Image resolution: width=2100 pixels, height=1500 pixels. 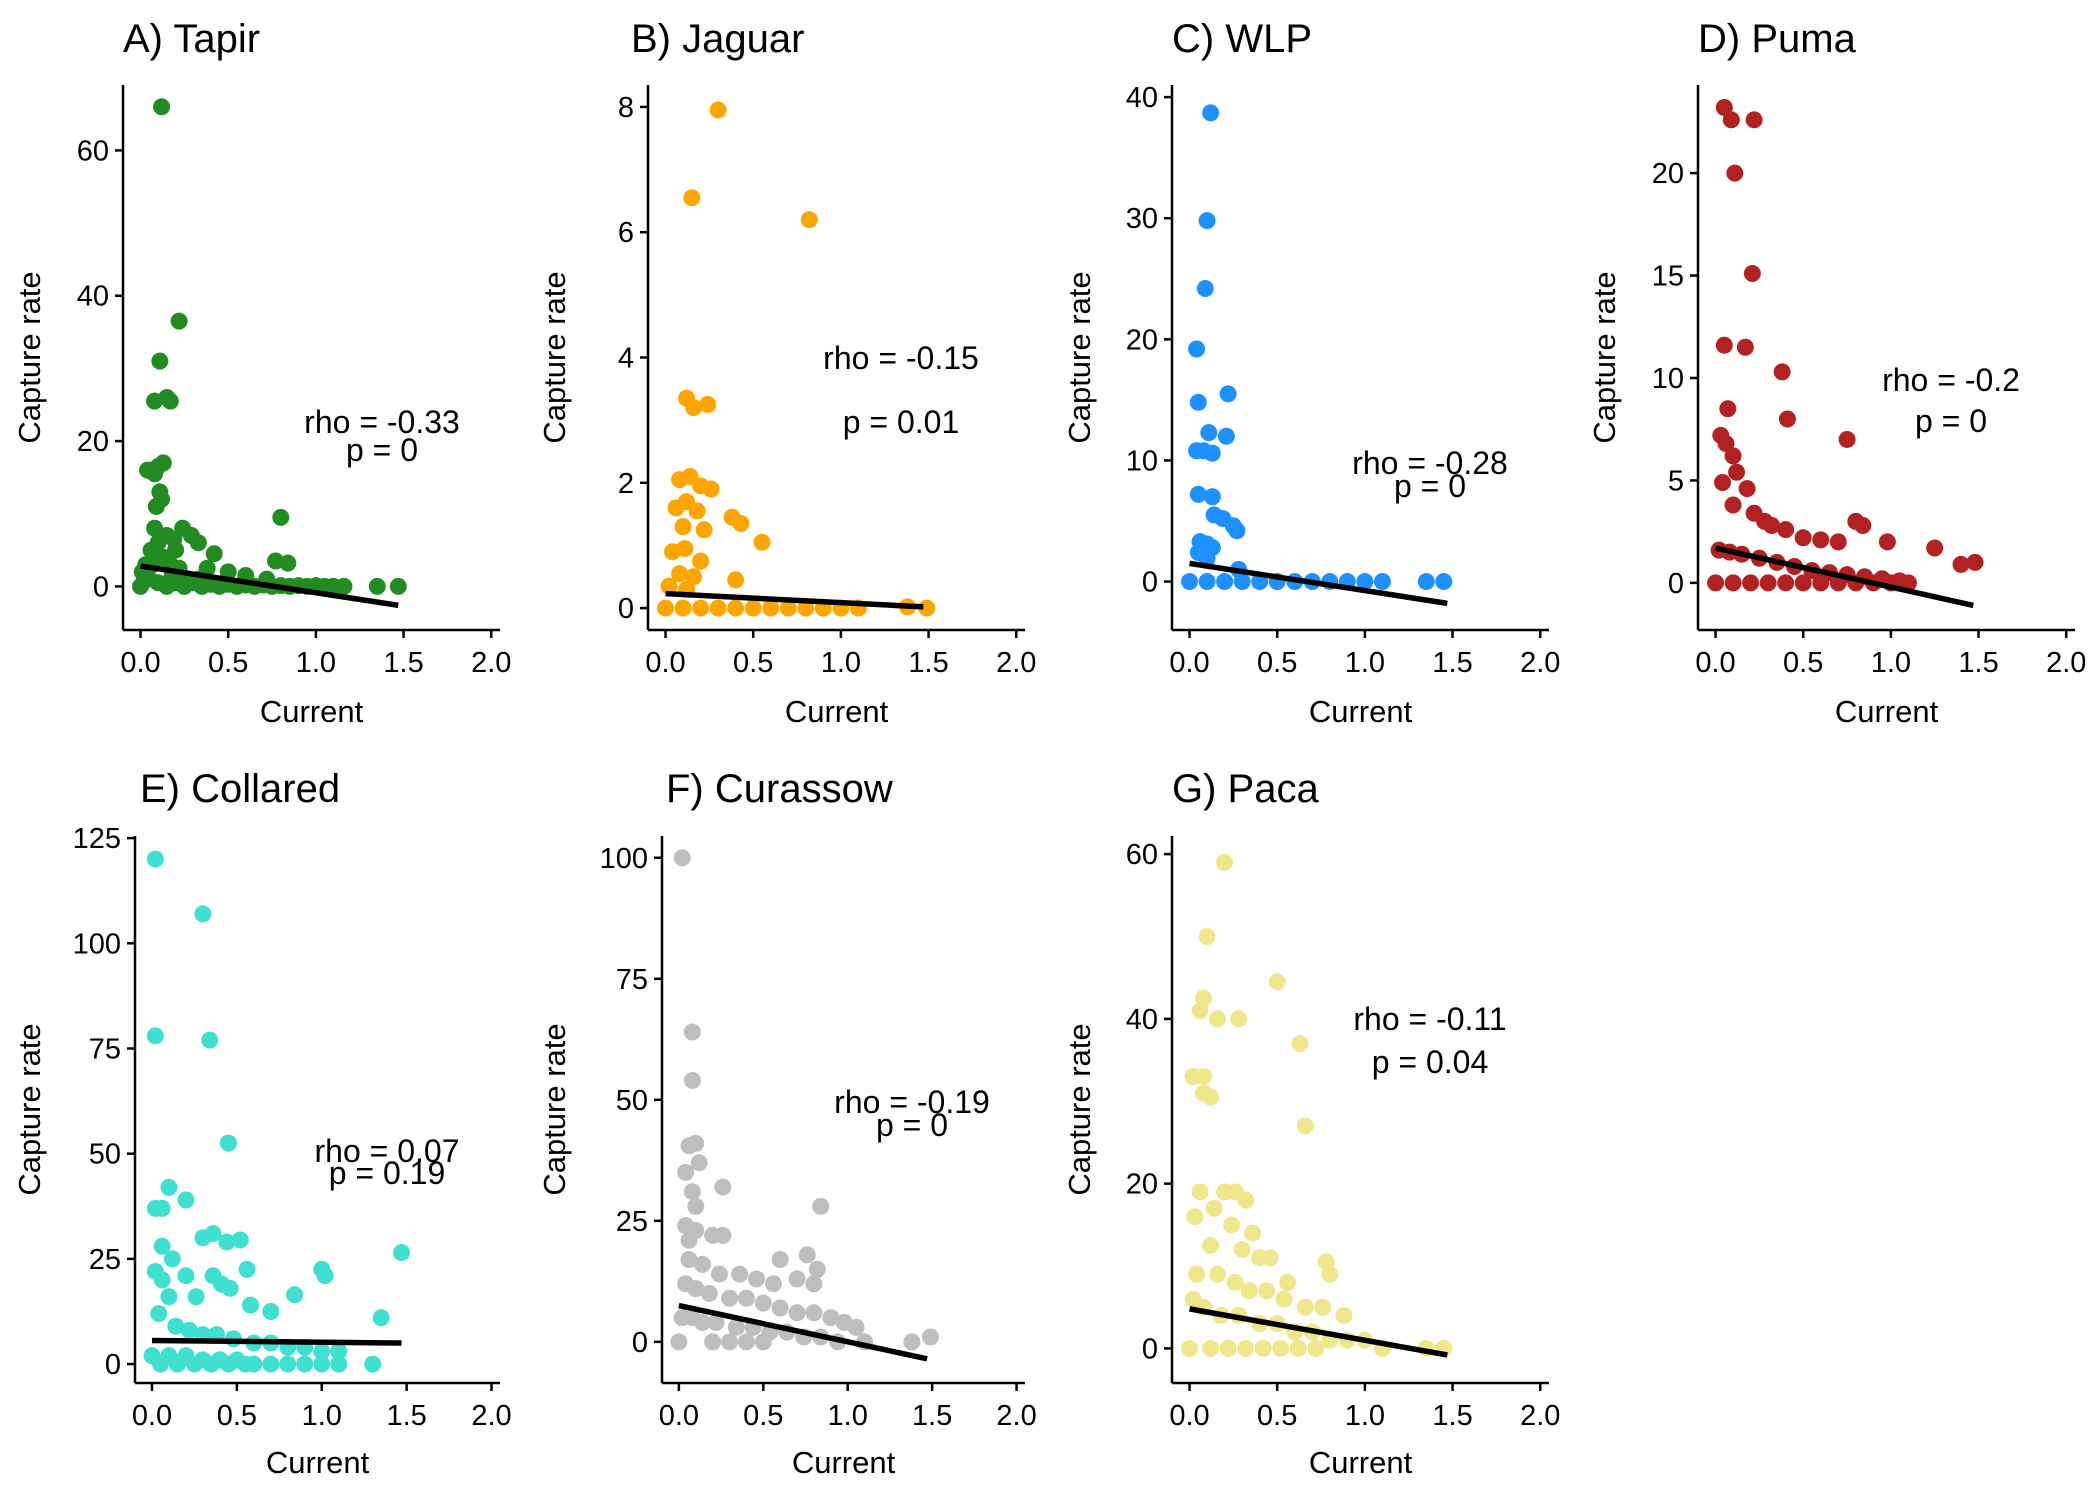 I want to click on y-axis-label: Capture rate, so click(x=1079, y=357).